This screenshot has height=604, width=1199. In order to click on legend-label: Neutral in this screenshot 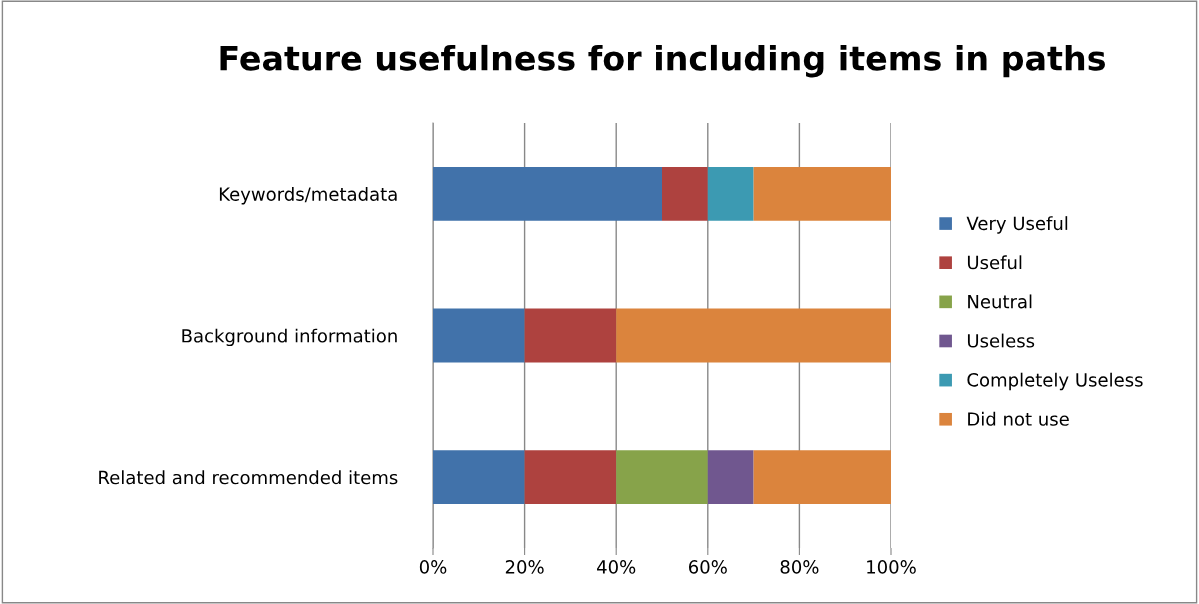, I will do `click(1000, 301)`.